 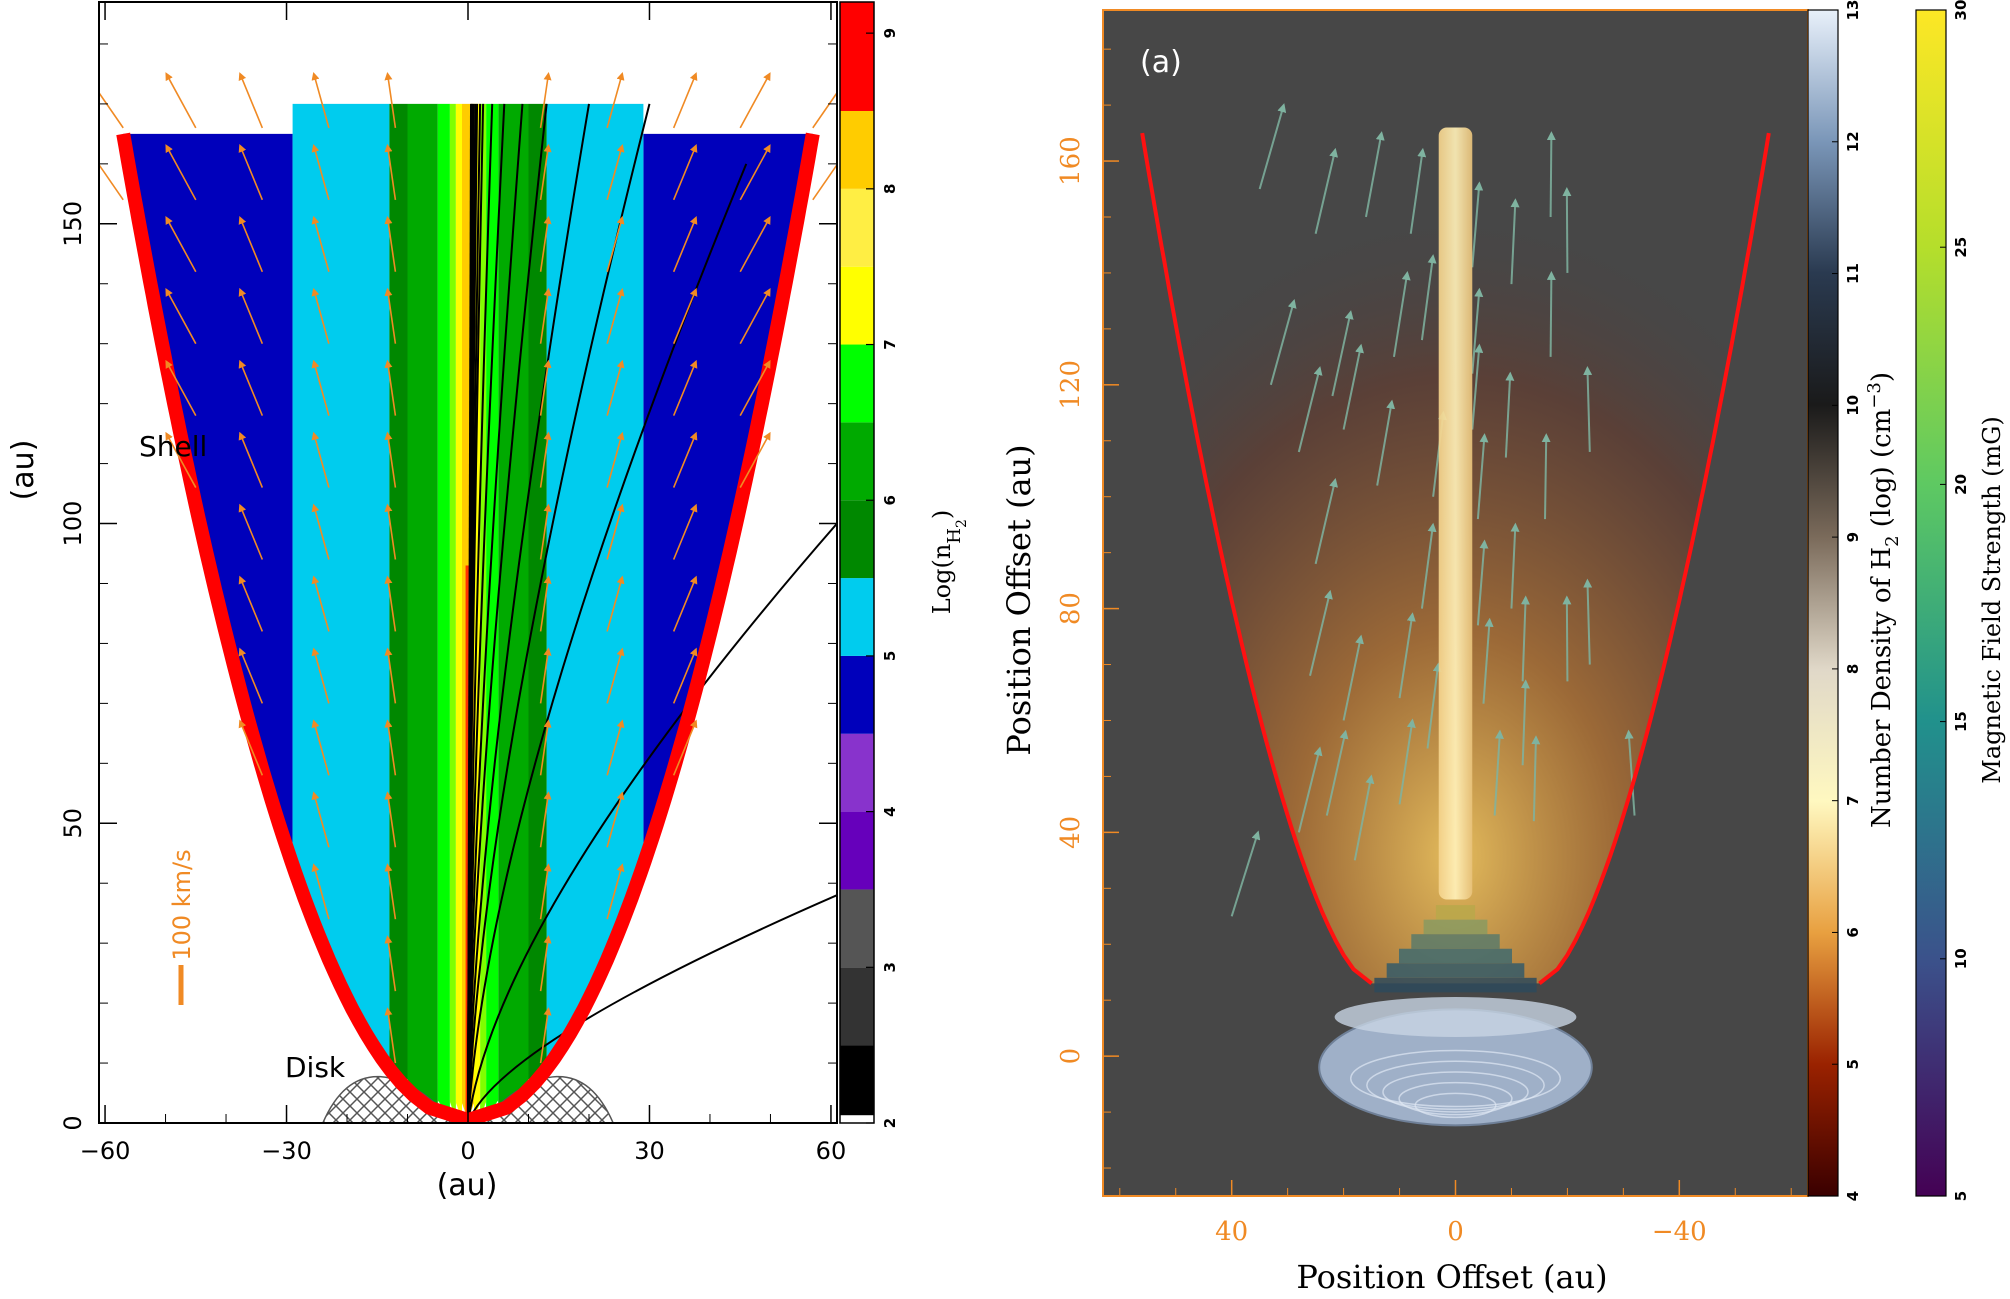 I want to click on colorbar-tick-label: 6, so click(x=1853, y=932).